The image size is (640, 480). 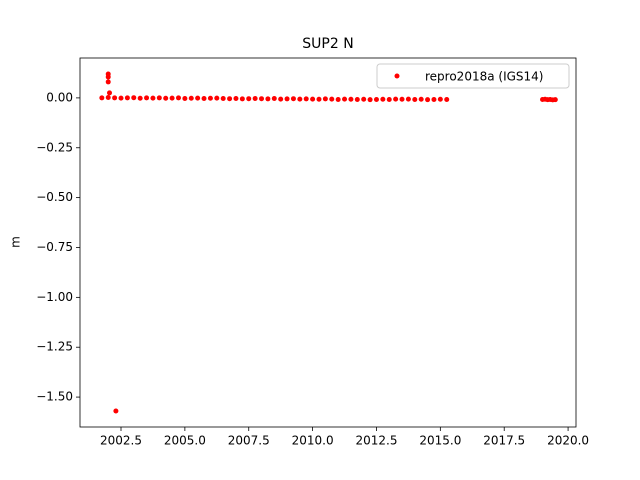 What do you see at coordinates (313, 441) in the screenshot?
I see `x-tick-label: 2010.0` at bounding box center [313, 441].